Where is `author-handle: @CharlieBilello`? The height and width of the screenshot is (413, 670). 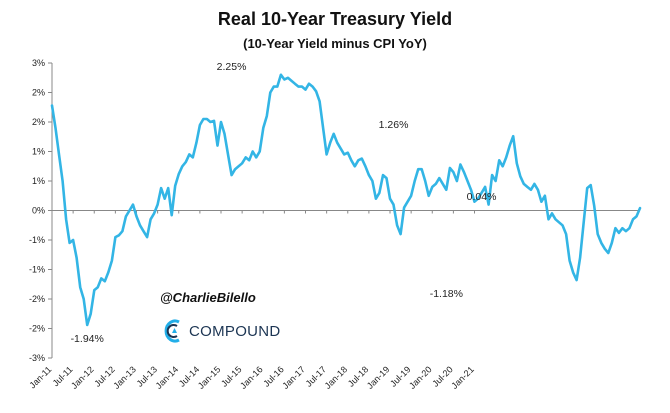
author-handle: @CharlieBilello is located at coordinates (208, 297).